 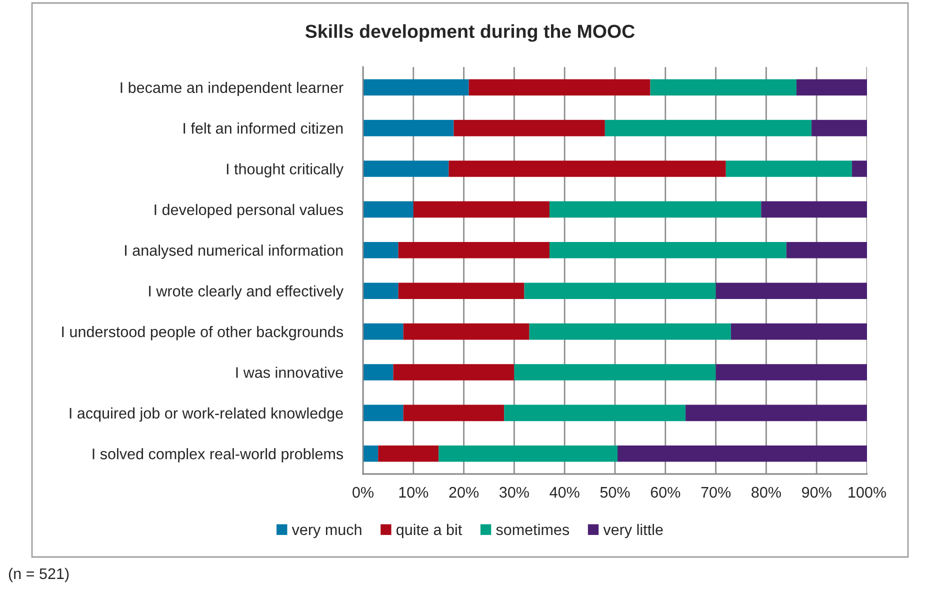 What do you see at coordinates (633, 531) in the screenshot?
I see `legend-label: very little` at bounding box center [633, 531].